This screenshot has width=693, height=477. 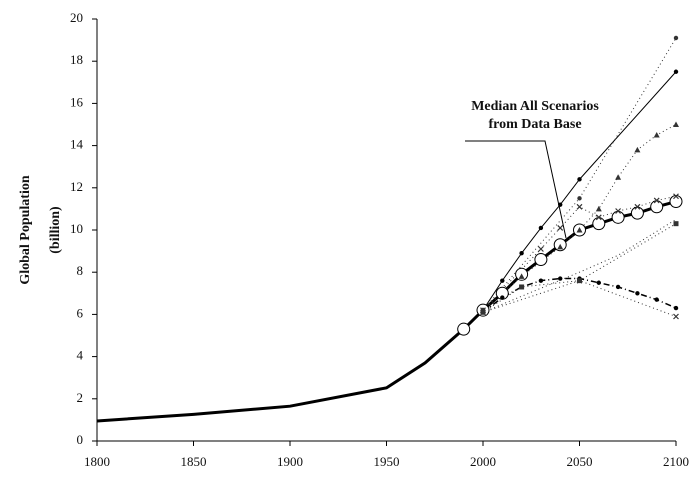 What do you see at coordinates (76, 17) in the screenshot?
I see `y-tick-label: 20` at bounding box center [76, 17].